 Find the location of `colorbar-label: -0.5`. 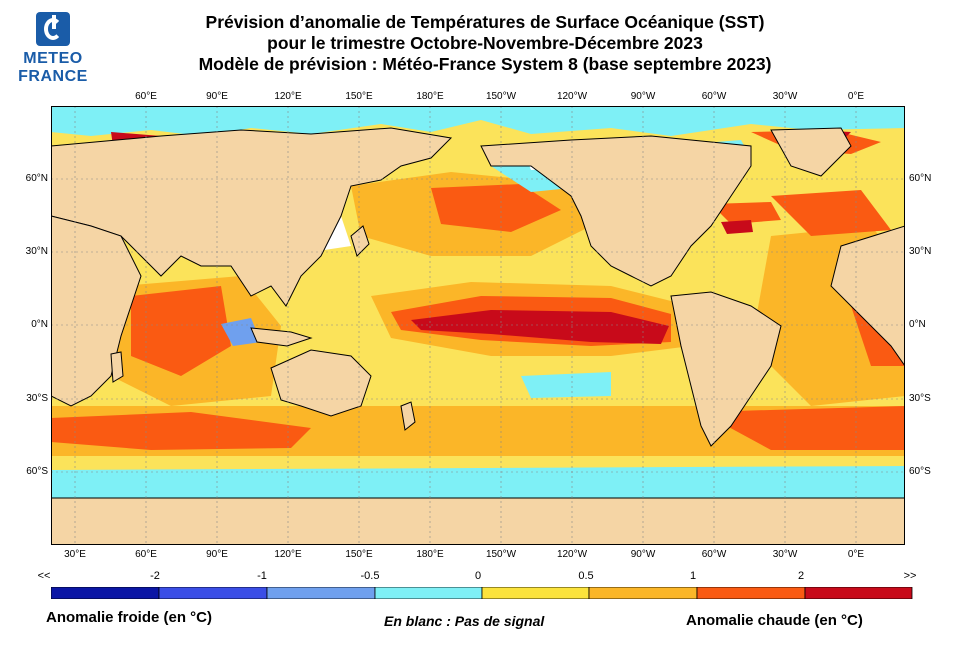

colorbar-label: -0.5 is located at coordinates (370, 576).